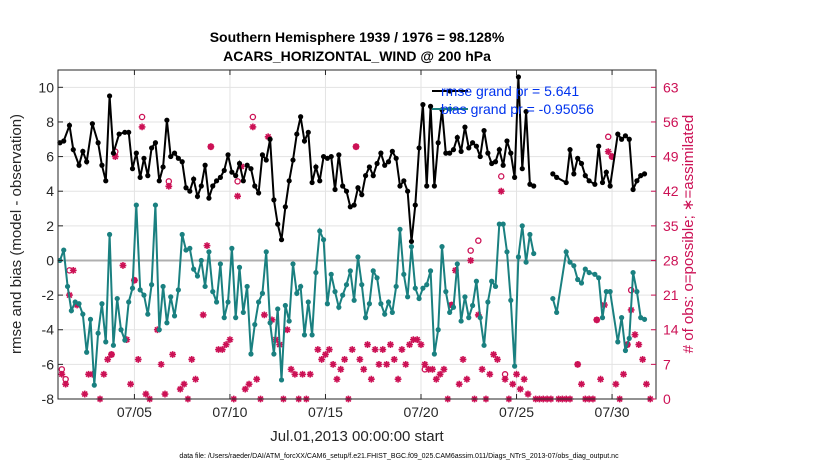 Image resolution: width=830 pixels, height=470 pixels. Describe the element at coordinates (48, 295) in the screenshot. I see `y-left-tick-label: -2` at that location.